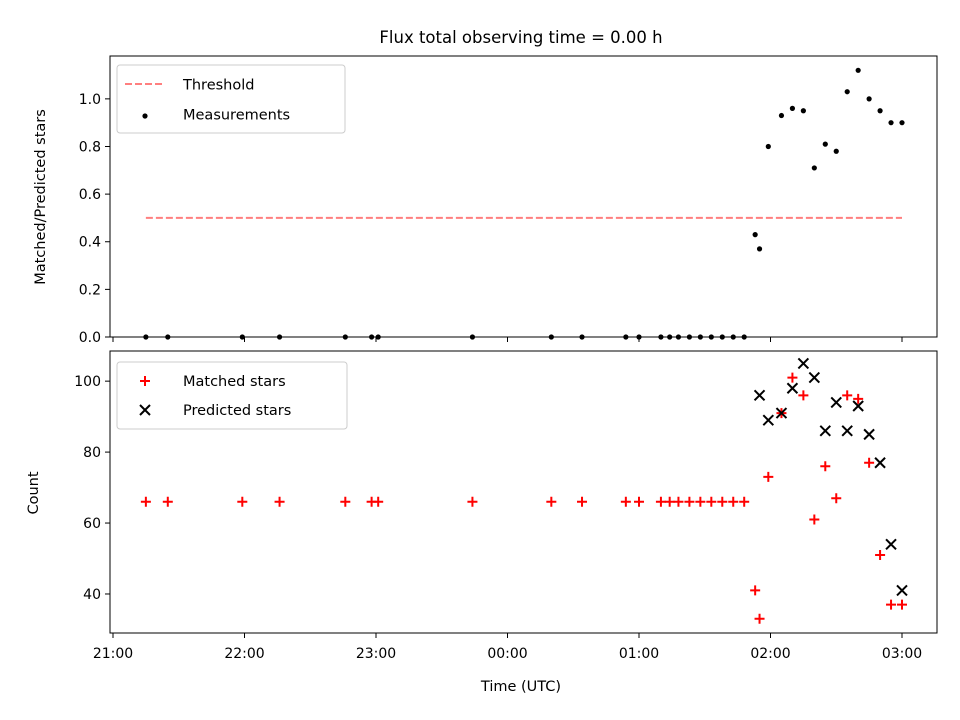  Describe the element at coordinates (90, 195) in the screenshot. I see `top-y-tick-label: 0.6` at that location.